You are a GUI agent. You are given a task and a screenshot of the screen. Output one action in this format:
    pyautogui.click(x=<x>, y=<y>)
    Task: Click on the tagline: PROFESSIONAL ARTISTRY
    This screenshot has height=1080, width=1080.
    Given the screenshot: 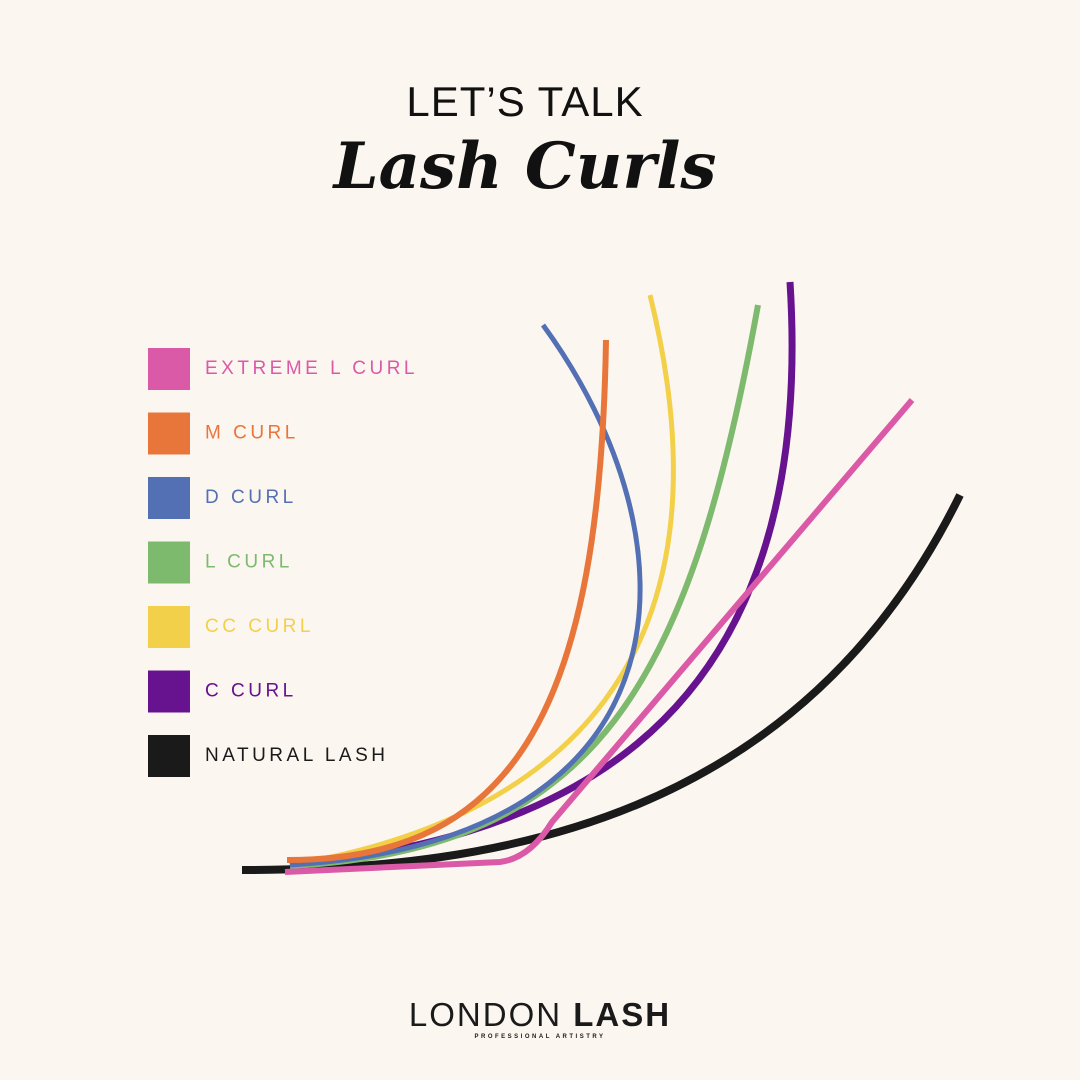 What is the action you would take?
    pyautogui.click(x=540, y=1037)
    